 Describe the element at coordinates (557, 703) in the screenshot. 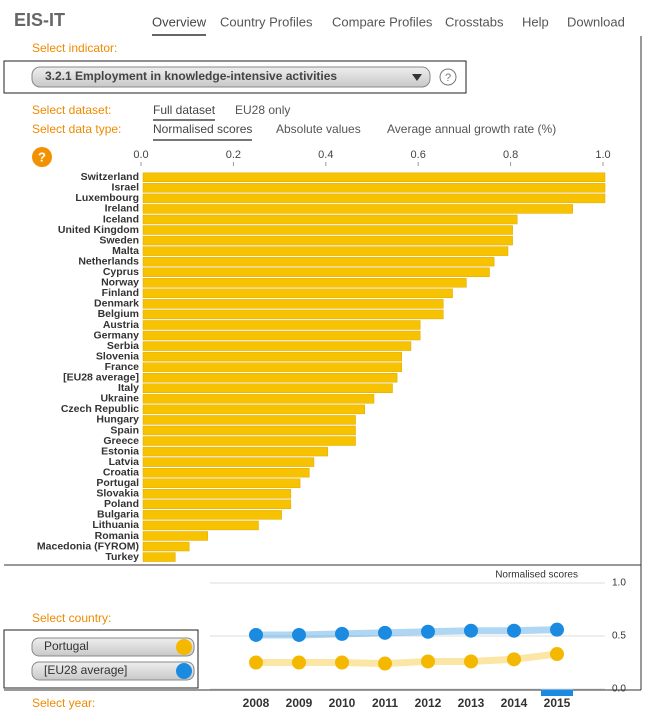

I see `x-tick-label: 2015` at that location.